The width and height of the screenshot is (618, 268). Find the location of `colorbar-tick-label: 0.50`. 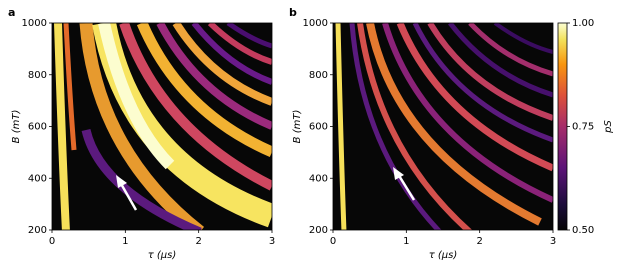

colorbar-tick-label: 0.50 is located at coordinates (583, 230).